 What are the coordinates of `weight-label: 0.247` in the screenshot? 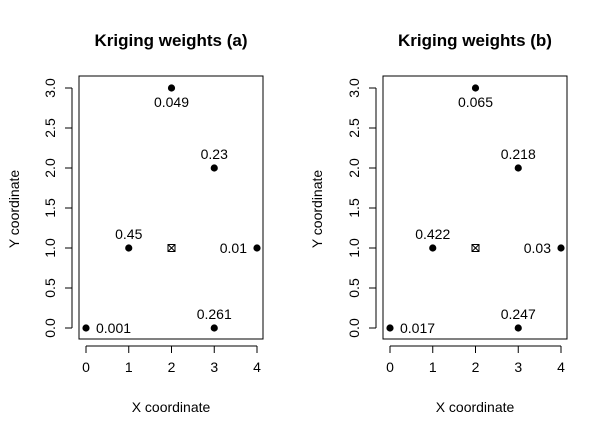 It's located at (518, 314).